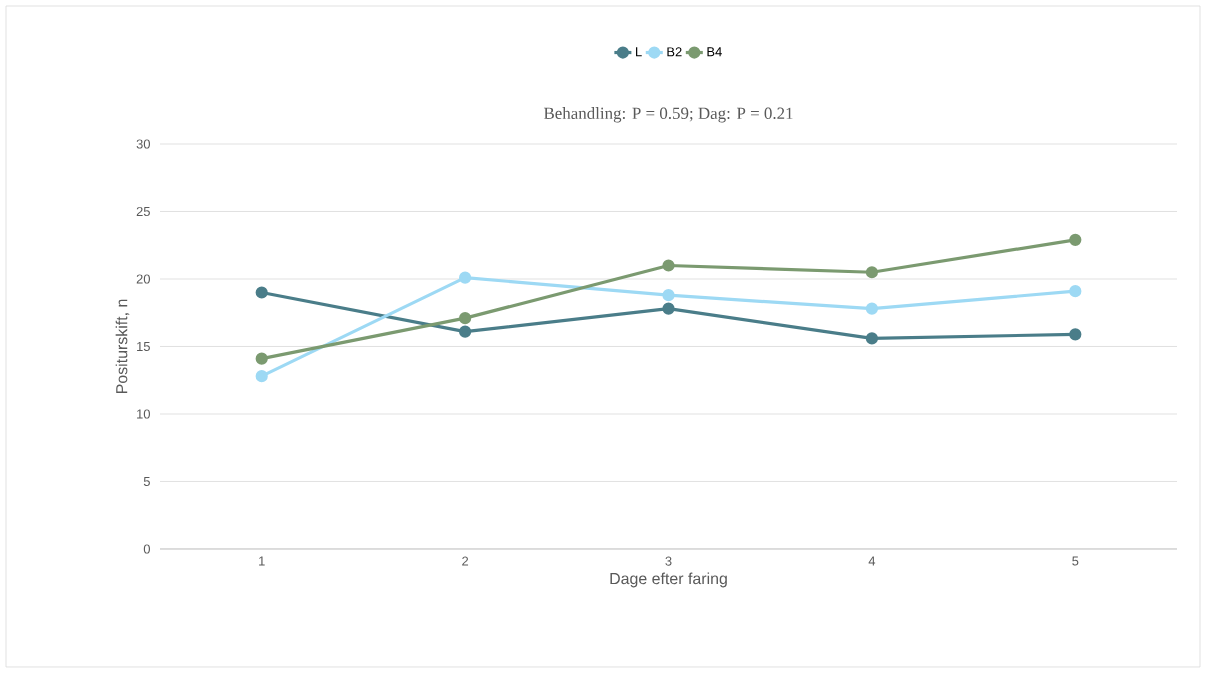 This screenshot has width=1206, height=673. What do you see at coordinates (146, 481) in the screenshot?
I see `y-tick-label: 5` at bounding box center [146, 481].